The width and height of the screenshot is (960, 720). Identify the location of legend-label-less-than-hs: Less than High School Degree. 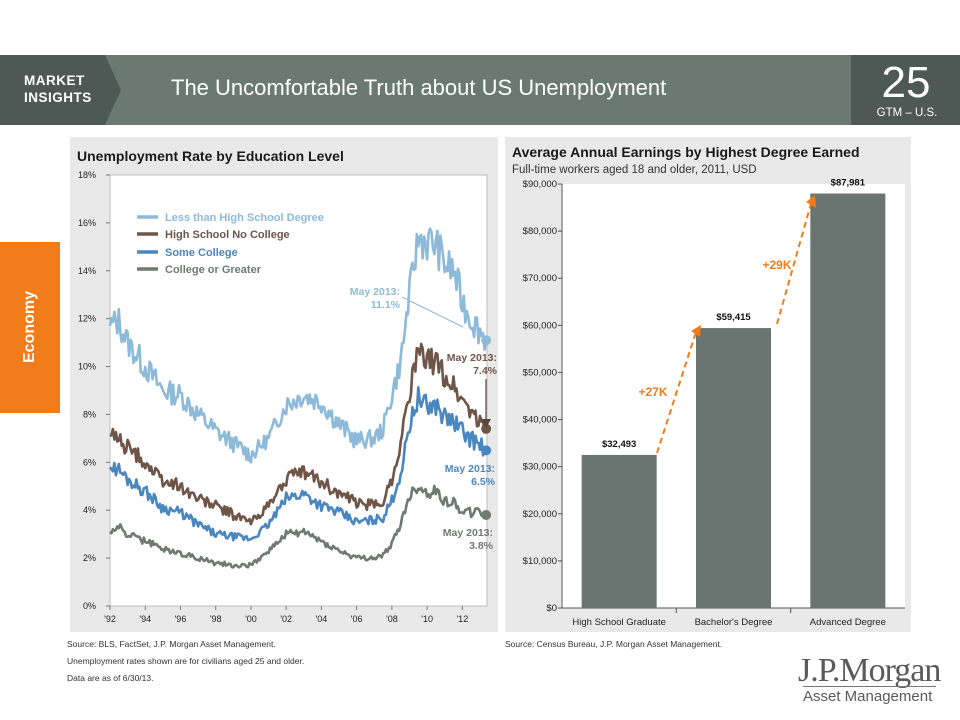
(244, 218).